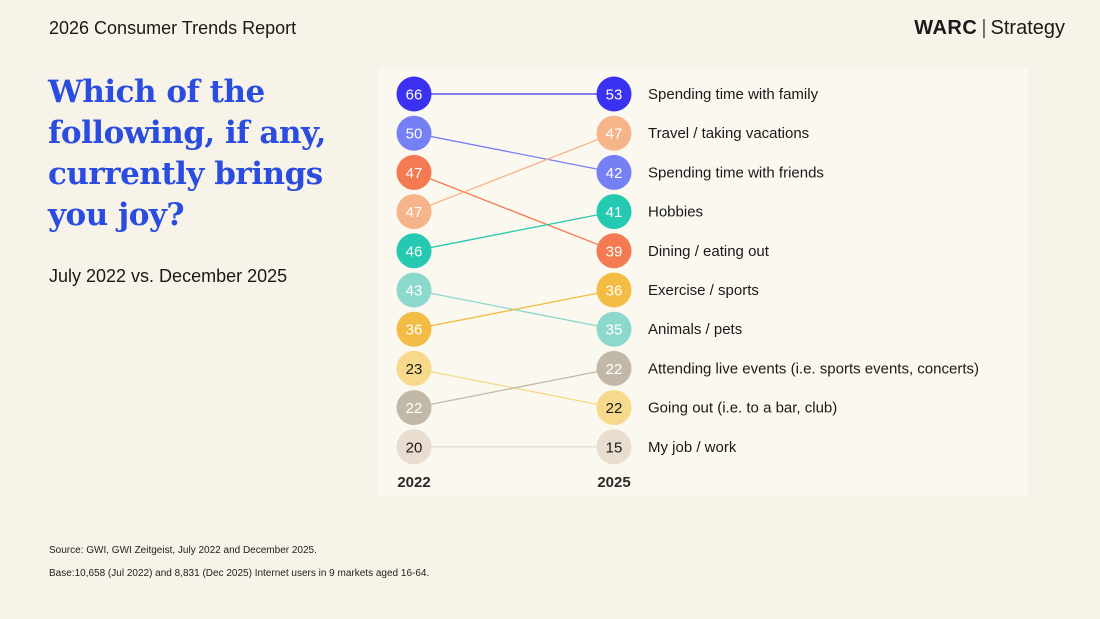  I want to click on data-label: 46, so click(414, 251).